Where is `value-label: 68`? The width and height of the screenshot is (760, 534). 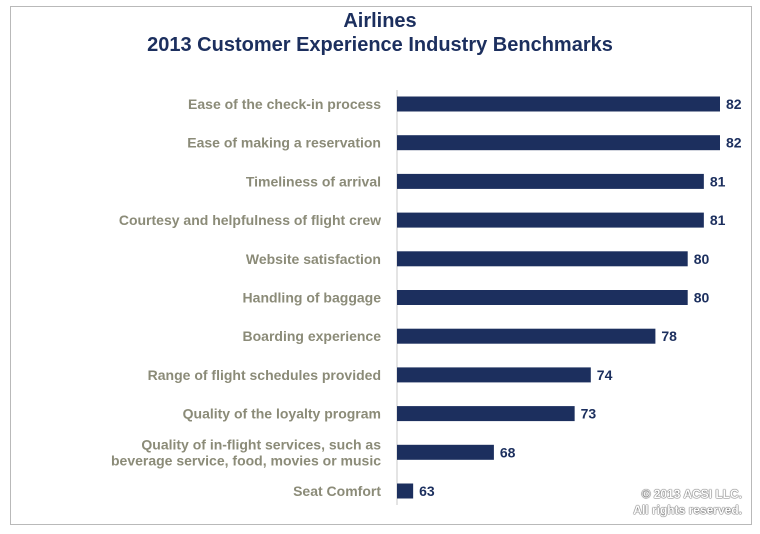
value-label: 68 is located at coordinates (508, 452).